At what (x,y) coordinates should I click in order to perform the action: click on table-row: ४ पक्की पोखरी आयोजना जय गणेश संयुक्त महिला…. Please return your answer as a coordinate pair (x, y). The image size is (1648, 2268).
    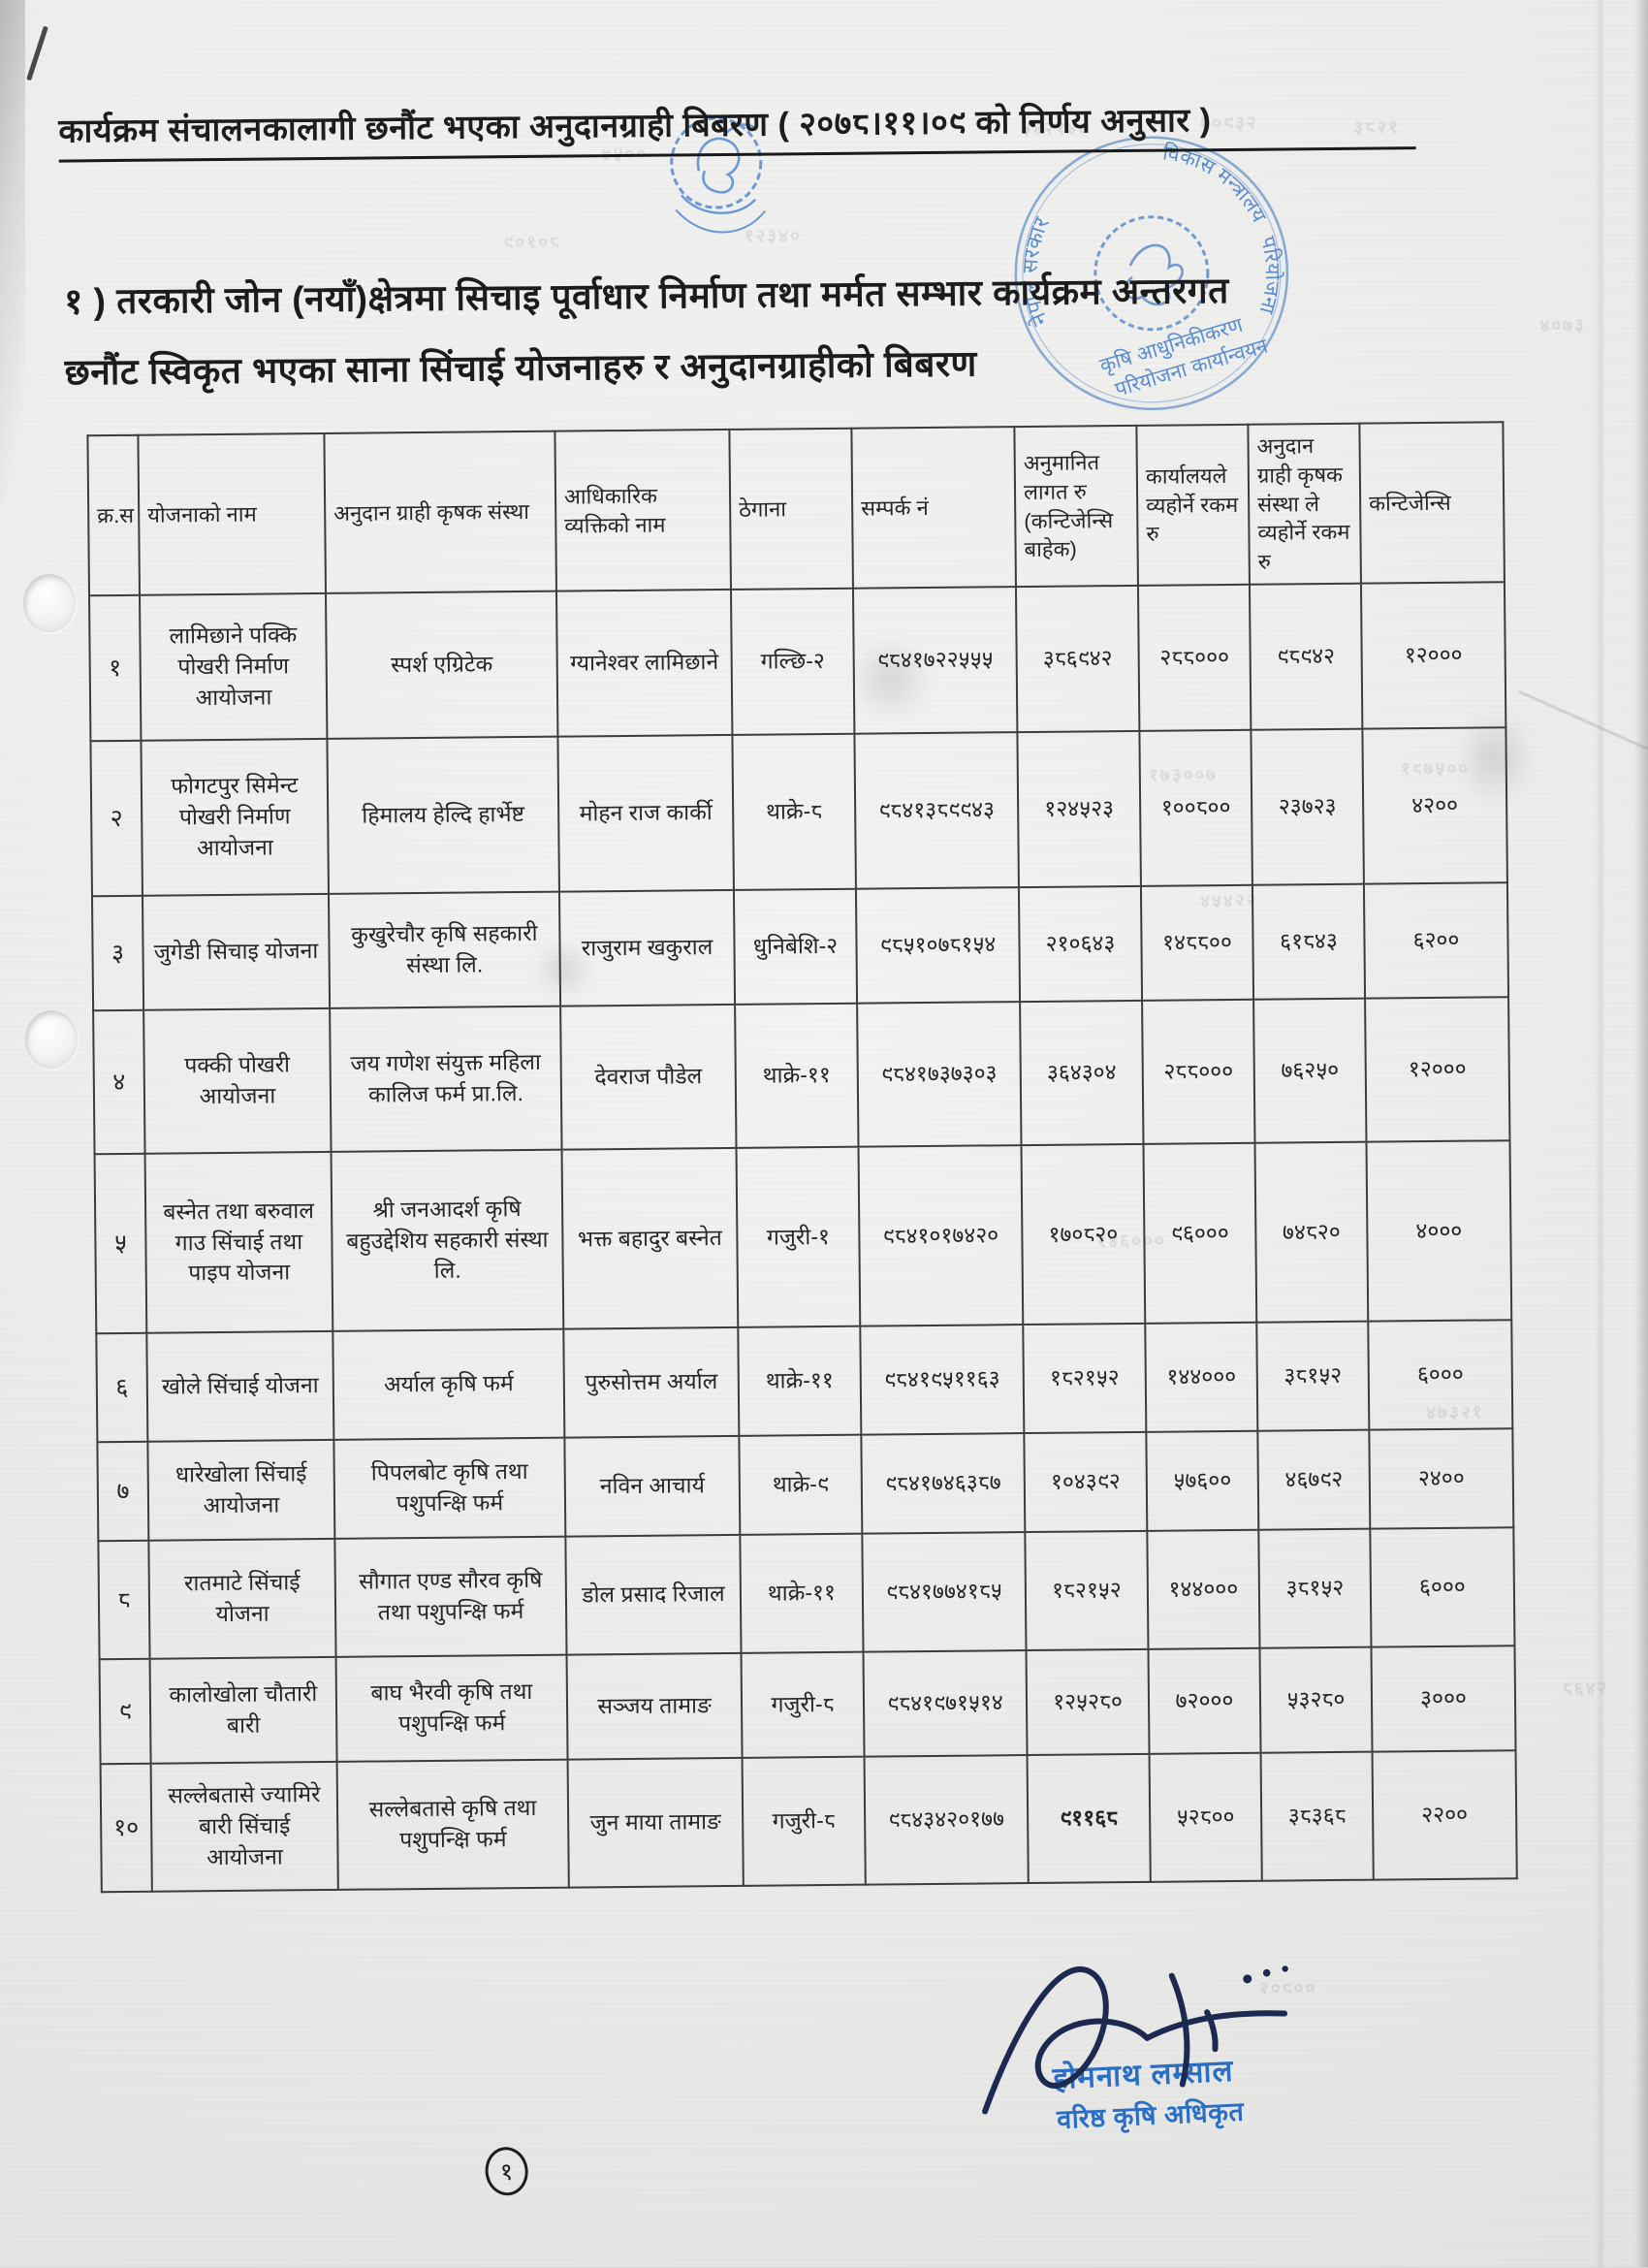
    Looking at the image, I should click on (801, 1076).